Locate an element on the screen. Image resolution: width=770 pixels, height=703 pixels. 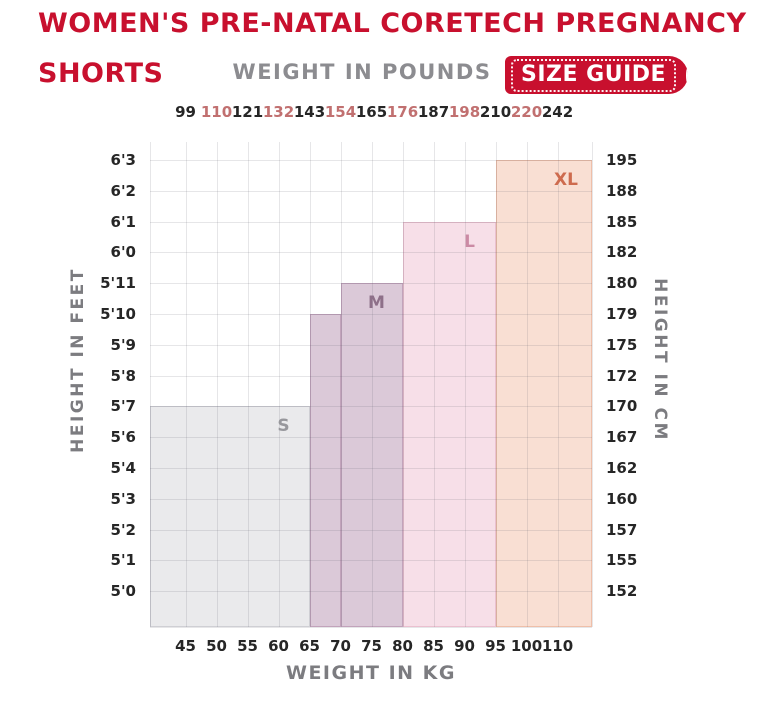
cm-tick: 188 is located at coordinates (622, 190).